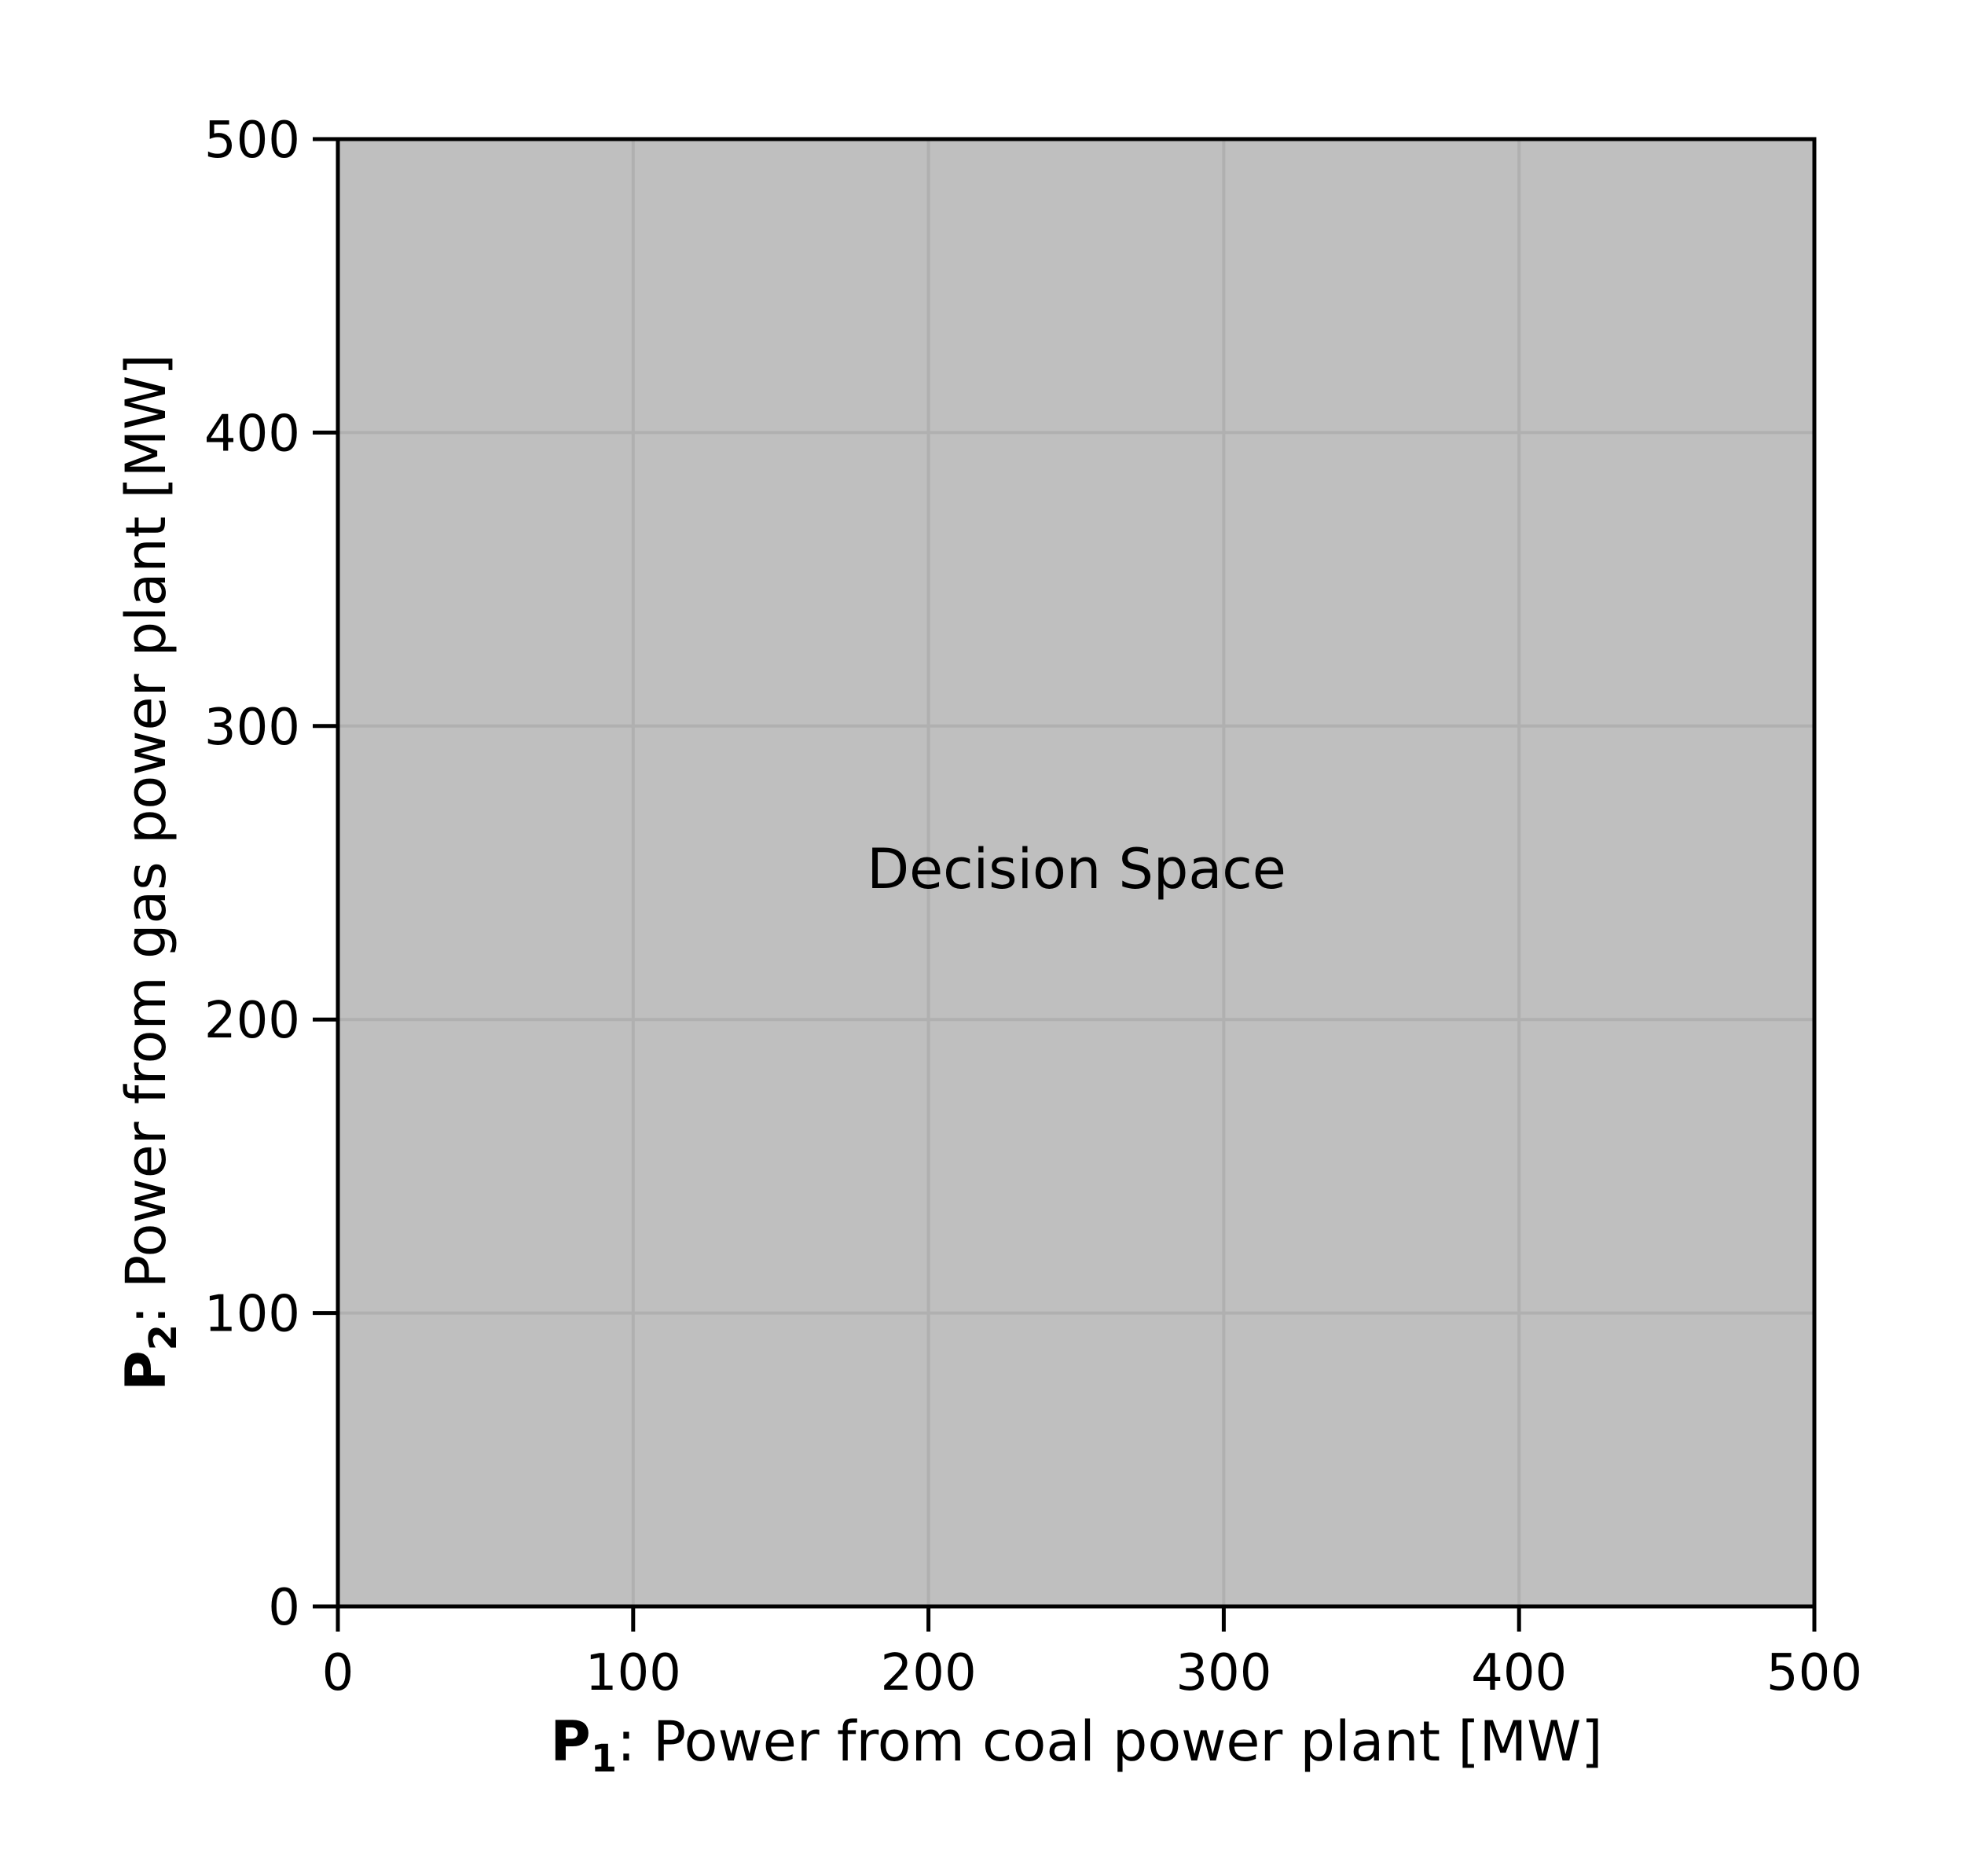 This screenshot has width=1966, height=1876. Describe the element at coordinates (146, 1370) in the screenshot. I see `y-axis-label-symbol: P` at that location.